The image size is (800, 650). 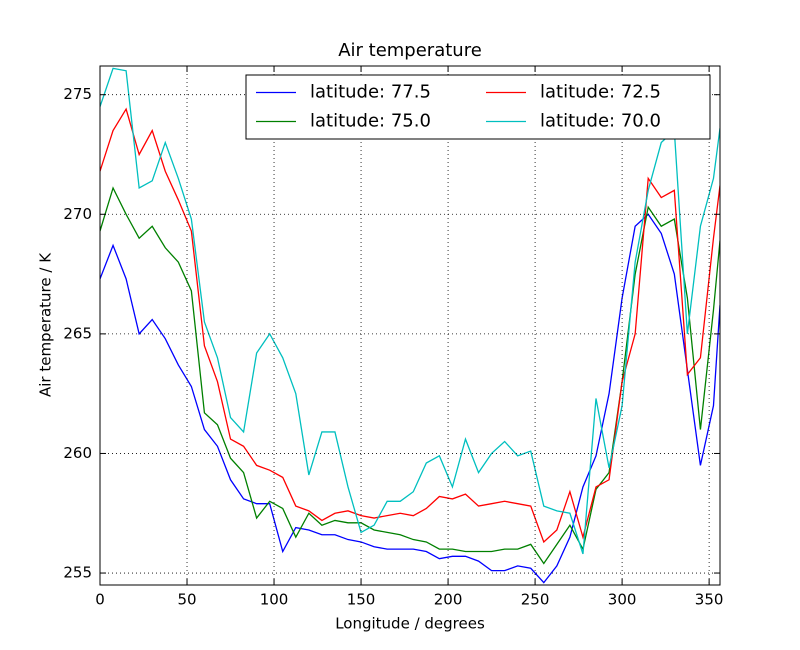 What do you see at coordinates (100, 600) in the screenshot?
I see `x-tick-label: 0` at bounding box center [100, 600].